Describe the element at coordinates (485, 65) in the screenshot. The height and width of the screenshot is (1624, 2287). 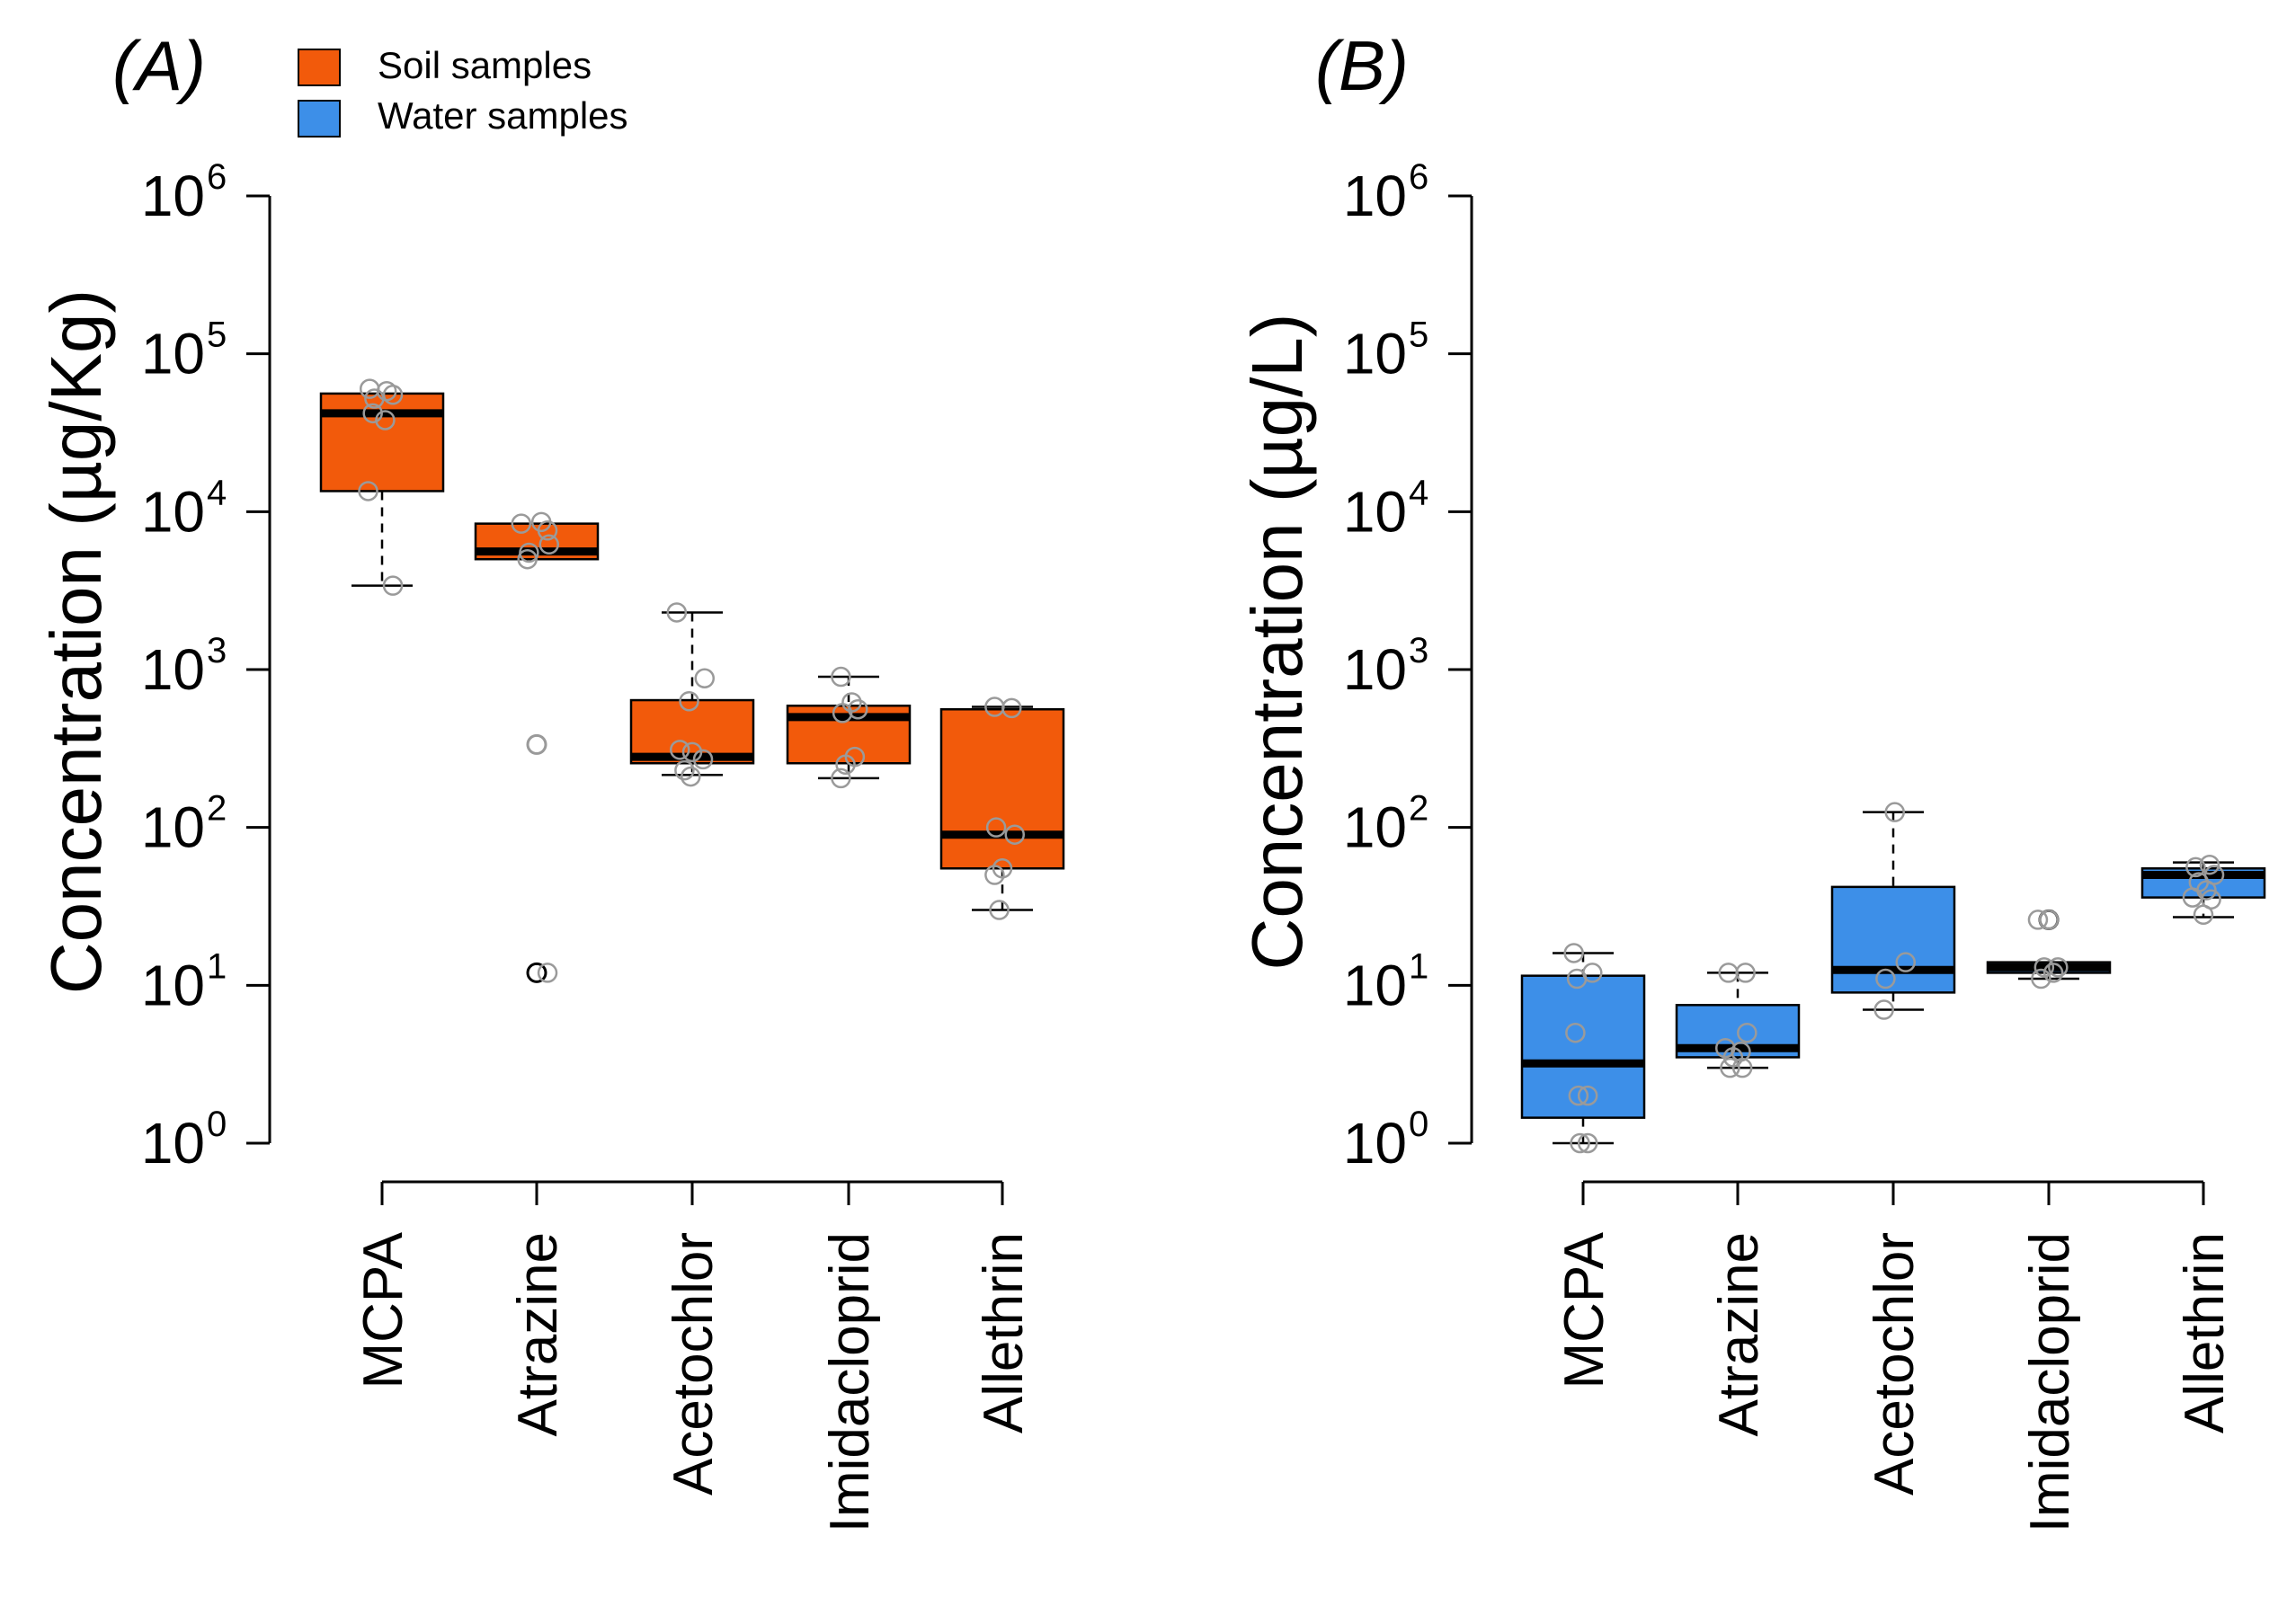
I see `legend-label-soil: Soil samples` at that location.